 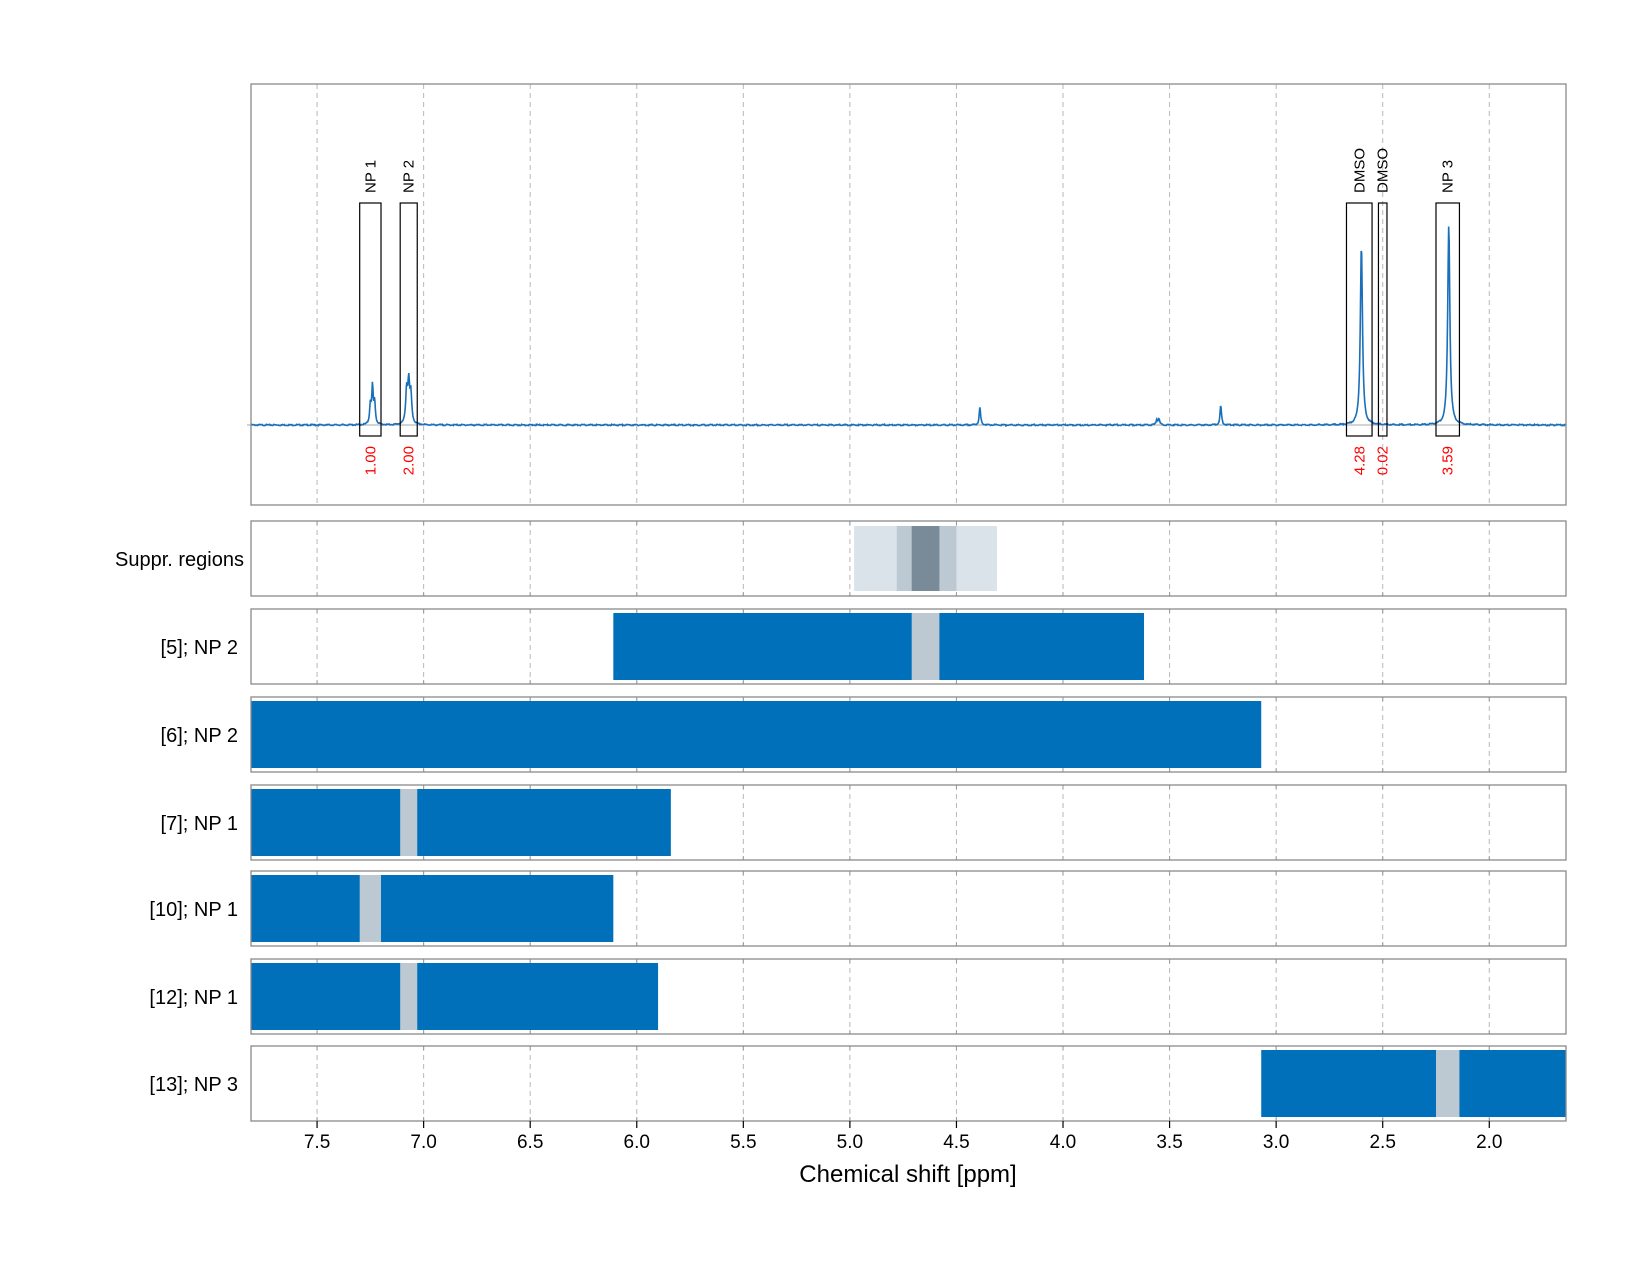 I want to click on track-row: [13]; NP 3, so click(x=858, y=1083).